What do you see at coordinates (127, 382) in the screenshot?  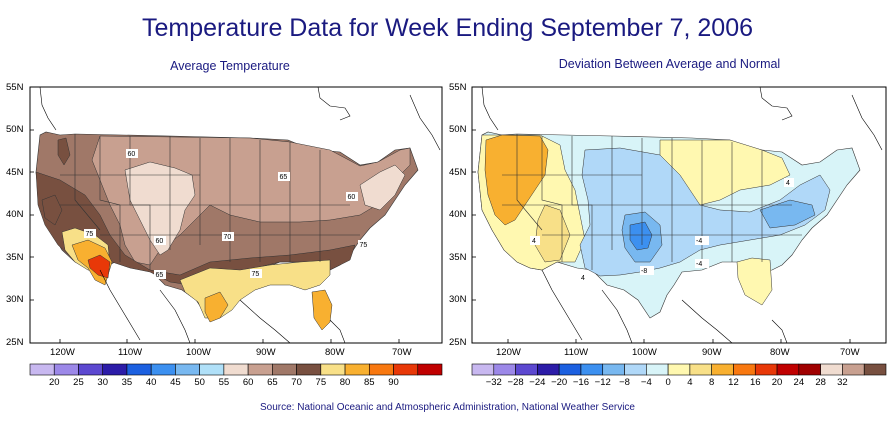 I see `legend-label: 35` at bounding box center [127, 382].